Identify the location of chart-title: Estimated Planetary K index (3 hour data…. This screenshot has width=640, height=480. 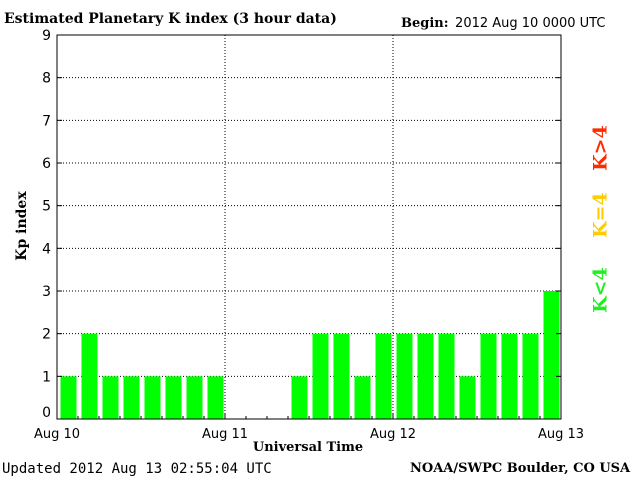
(170, 19).